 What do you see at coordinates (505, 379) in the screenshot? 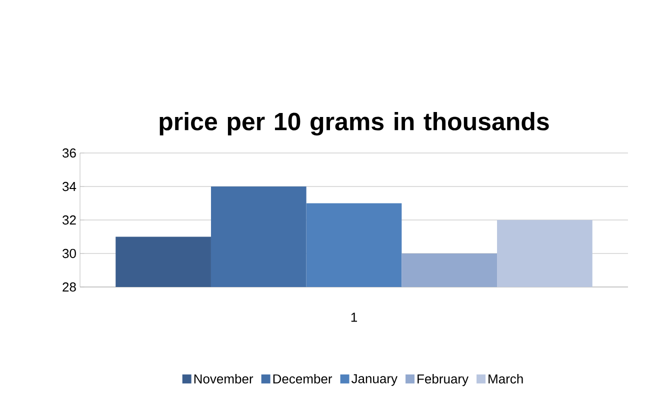
I see `legend-label: March` at bounding box center [505, 379].